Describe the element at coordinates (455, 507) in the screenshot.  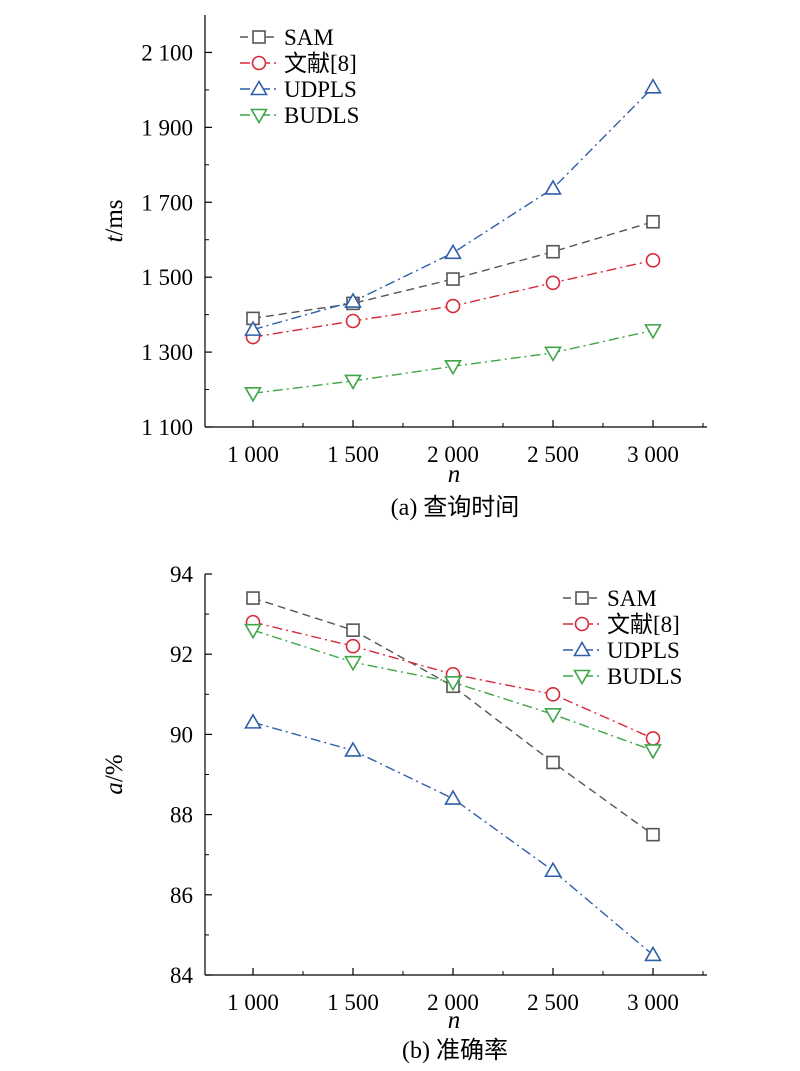
I see `chart-caption: (a) 查询时间` at that location.